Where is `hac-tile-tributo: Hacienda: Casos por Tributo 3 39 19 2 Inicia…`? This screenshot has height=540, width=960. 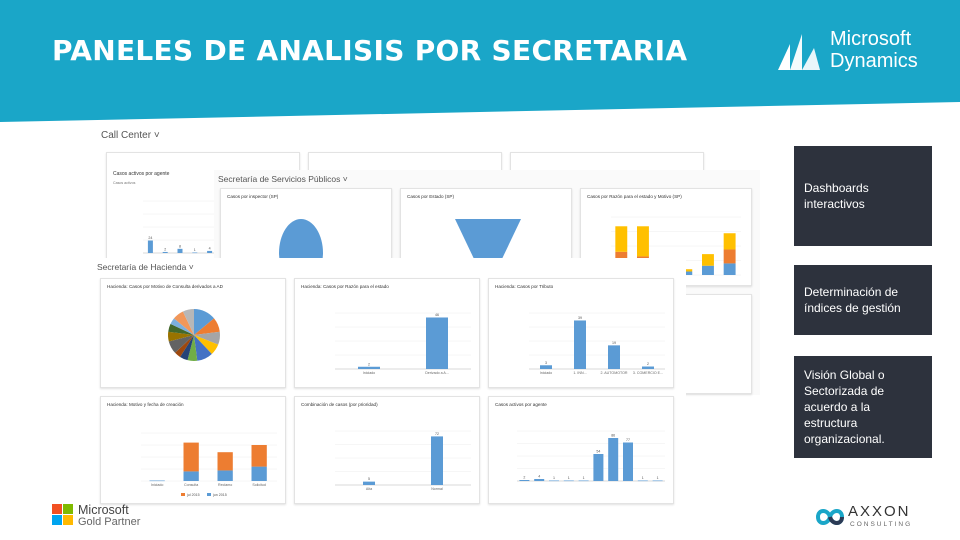
hac-tile-tributo: Hacienda: Casos por Tributo 3 39 19 2 Inicia… is located at coordinates (581, 333).